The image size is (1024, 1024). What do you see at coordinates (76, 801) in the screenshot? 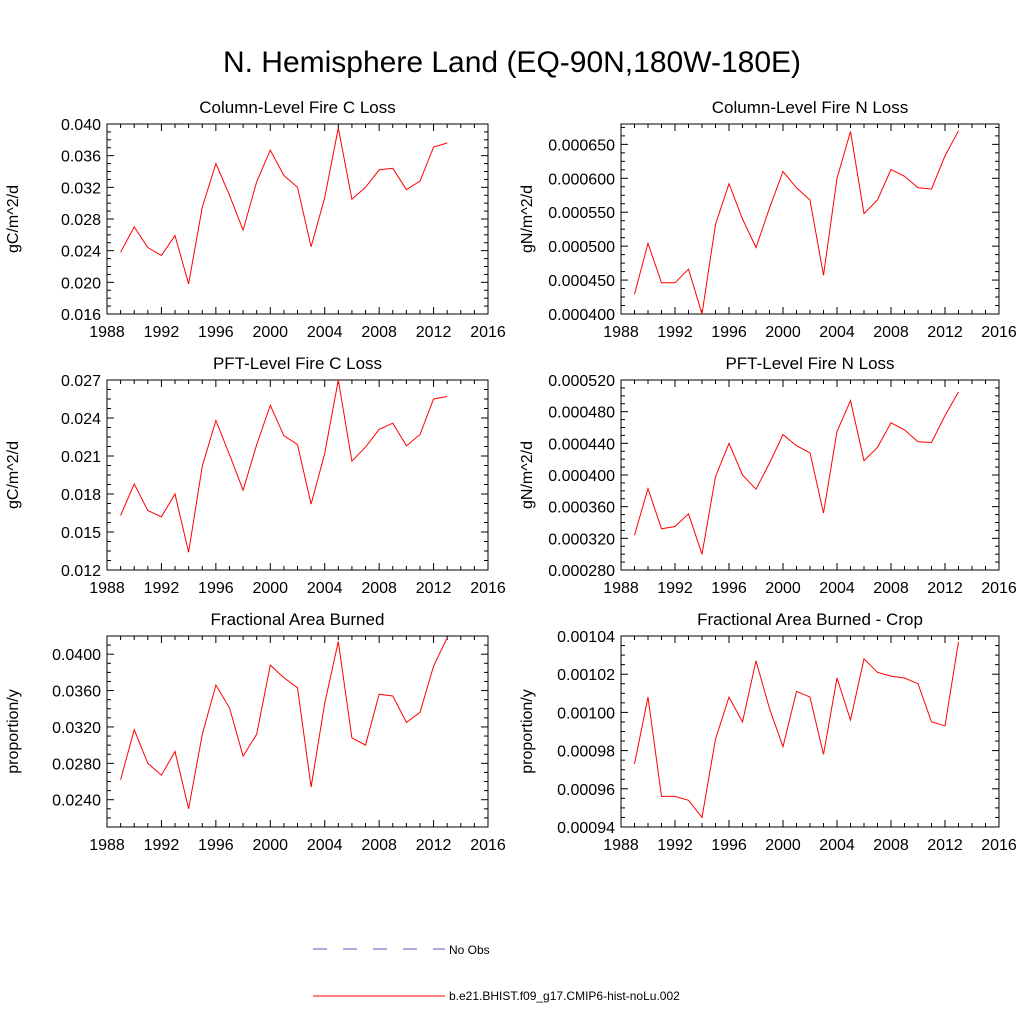
I see `y-tick-label: 0.0240` at bounding box center [76, 801].